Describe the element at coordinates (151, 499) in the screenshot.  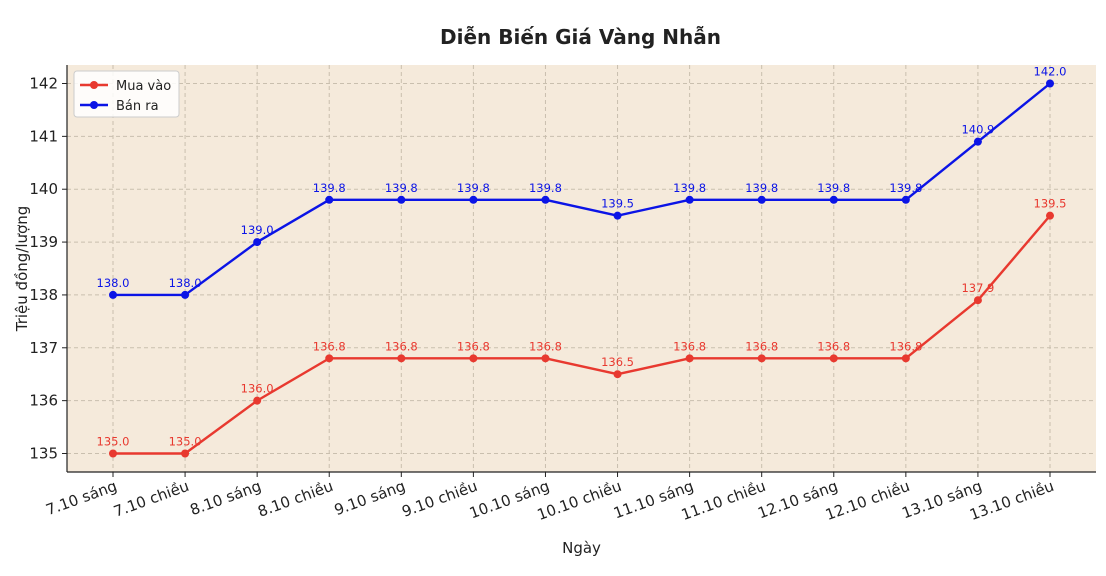
I see `x-tick-label: 7.10 chiều` at that location.